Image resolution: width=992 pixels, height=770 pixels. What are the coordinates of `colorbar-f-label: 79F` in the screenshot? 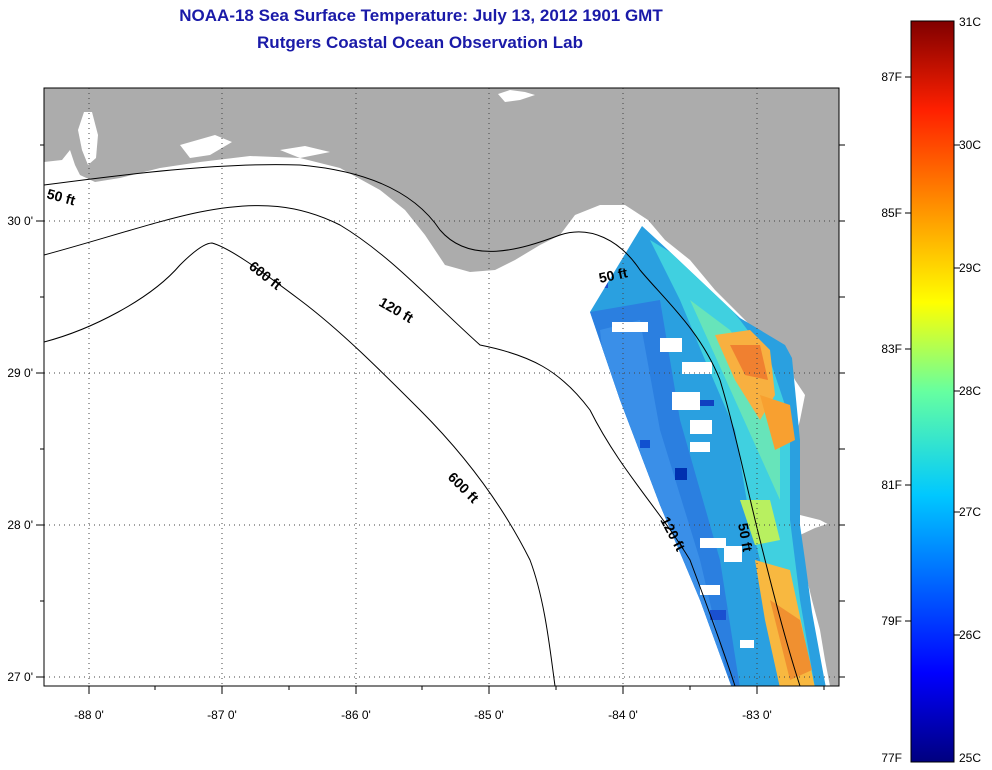 It's located at (891, 621).